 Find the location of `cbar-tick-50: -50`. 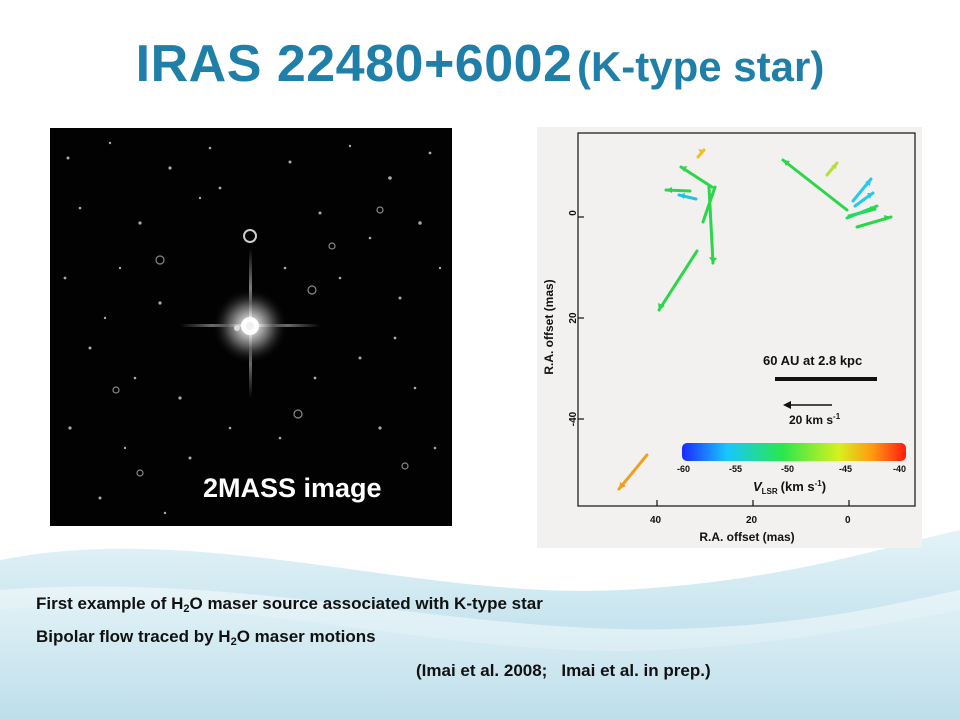

cbar-tick-50: -50 is located at coordinates (787, 469).